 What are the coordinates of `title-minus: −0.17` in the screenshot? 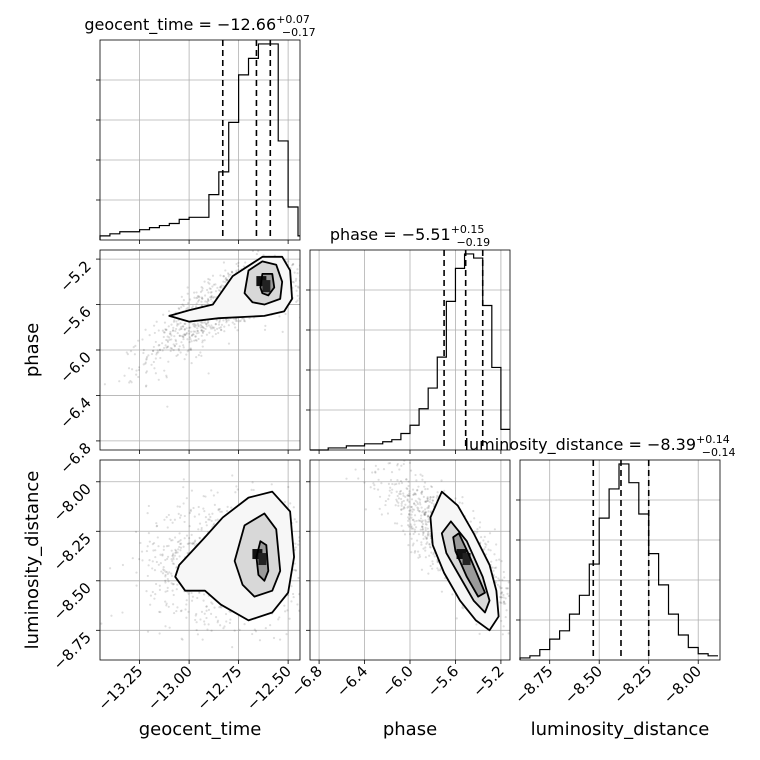 It's located at (299, 32).